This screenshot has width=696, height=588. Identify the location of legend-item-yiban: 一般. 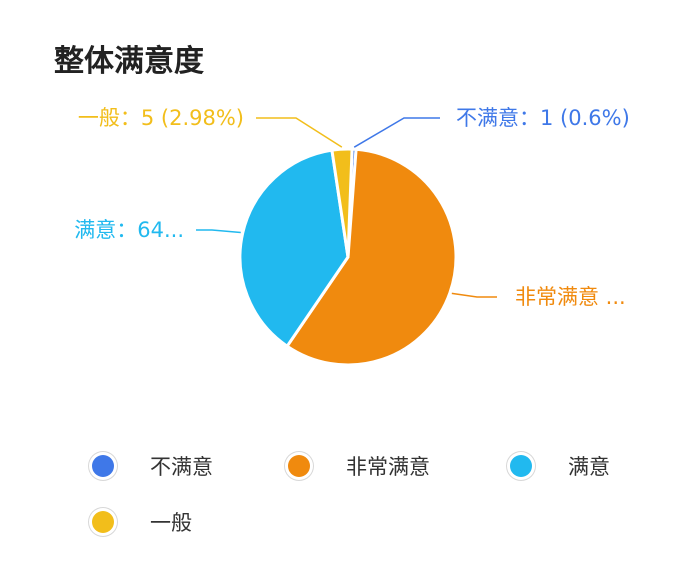
(142, 522).